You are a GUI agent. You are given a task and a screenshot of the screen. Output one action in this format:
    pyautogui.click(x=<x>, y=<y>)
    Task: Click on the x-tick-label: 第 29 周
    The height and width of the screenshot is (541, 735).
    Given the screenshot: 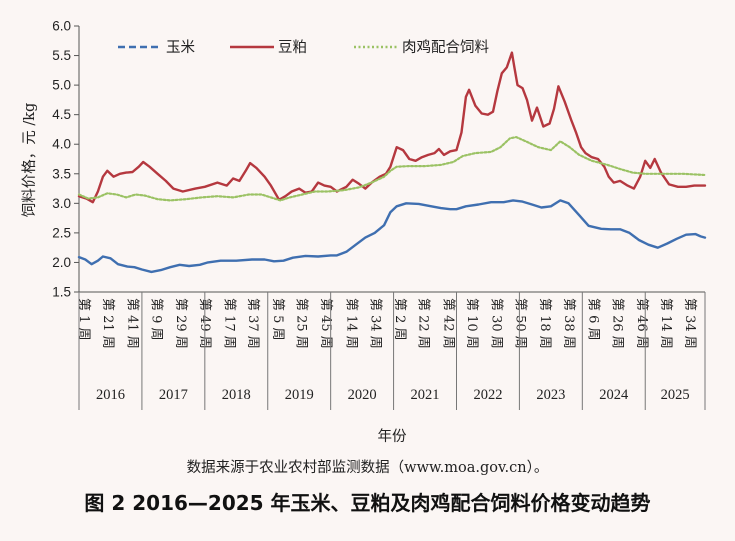 What is the action you would take?
    pyautogui.click(x=180, y=323)
    